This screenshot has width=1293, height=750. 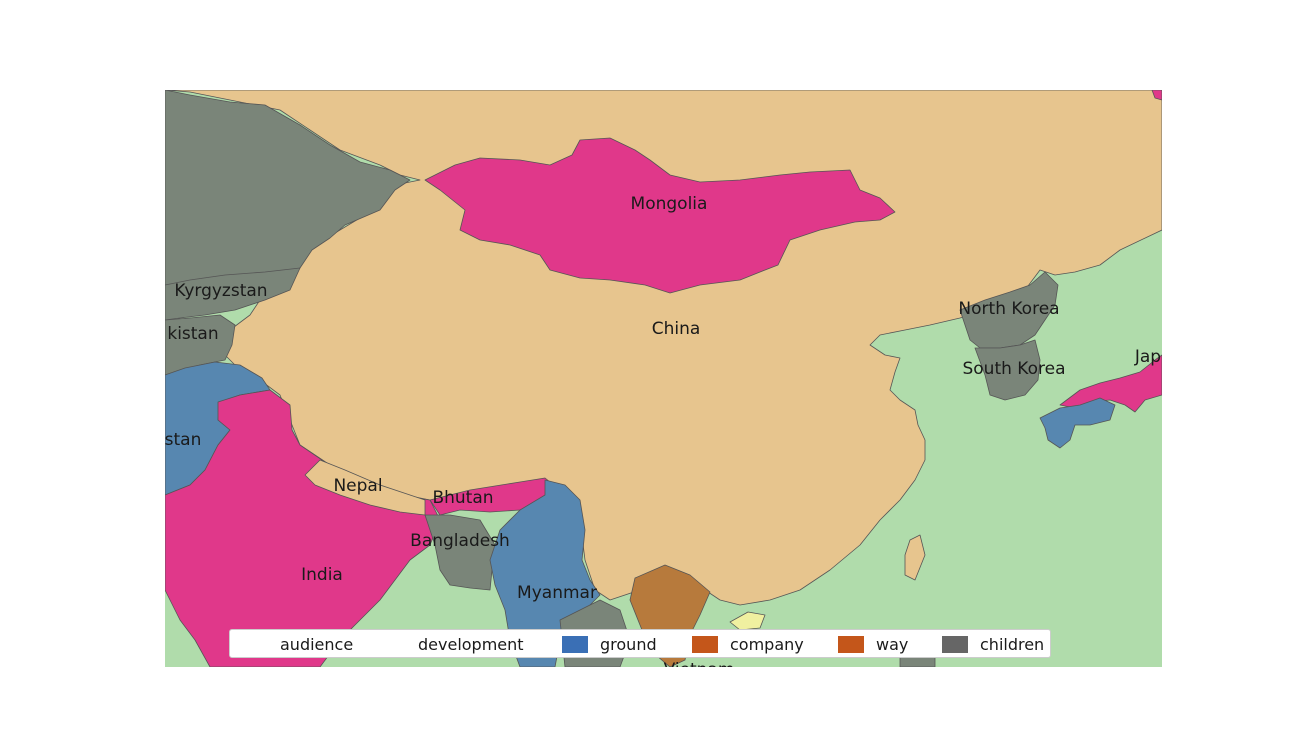 What do you see at coordinates (628, 644) in the screenshot?
I see `legend-label: ground` at bounding box center [628, 644].